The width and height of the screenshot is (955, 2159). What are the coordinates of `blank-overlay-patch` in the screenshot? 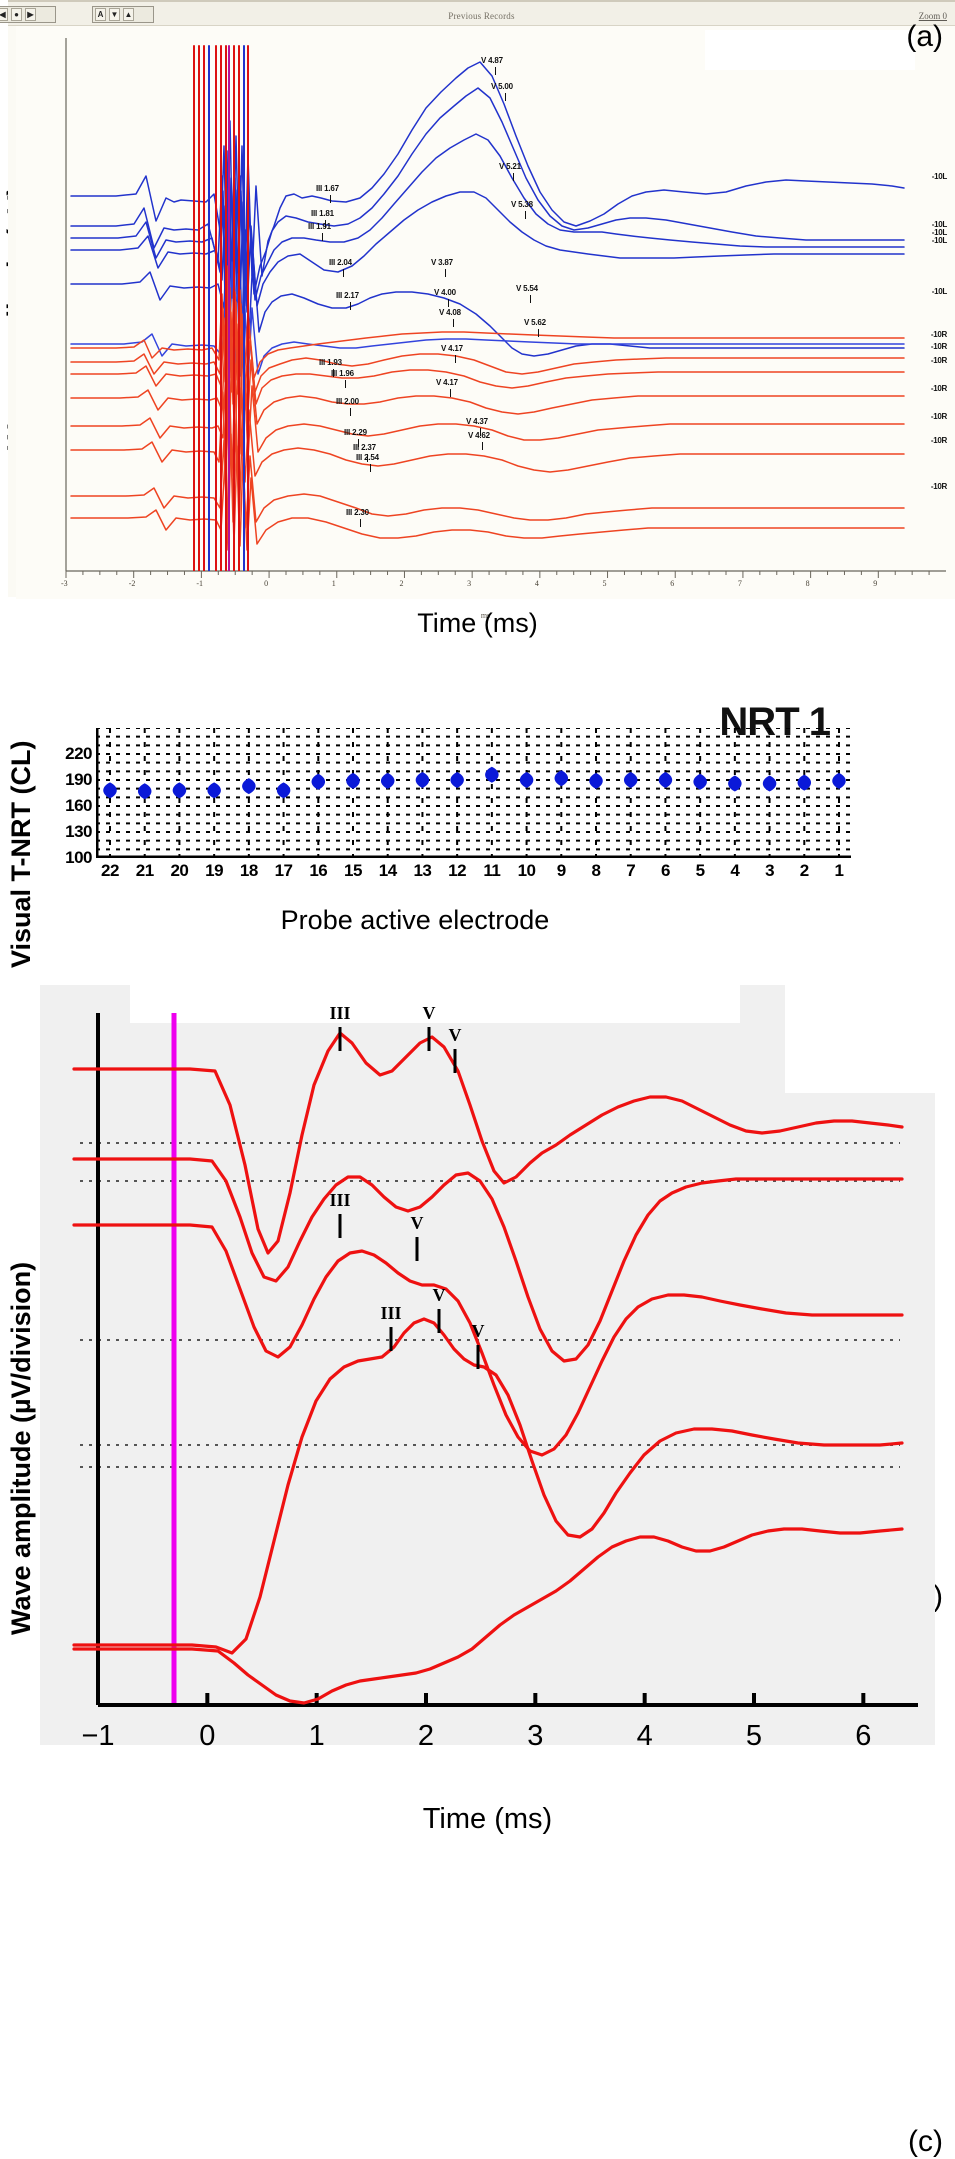 It's located at (810, 50).